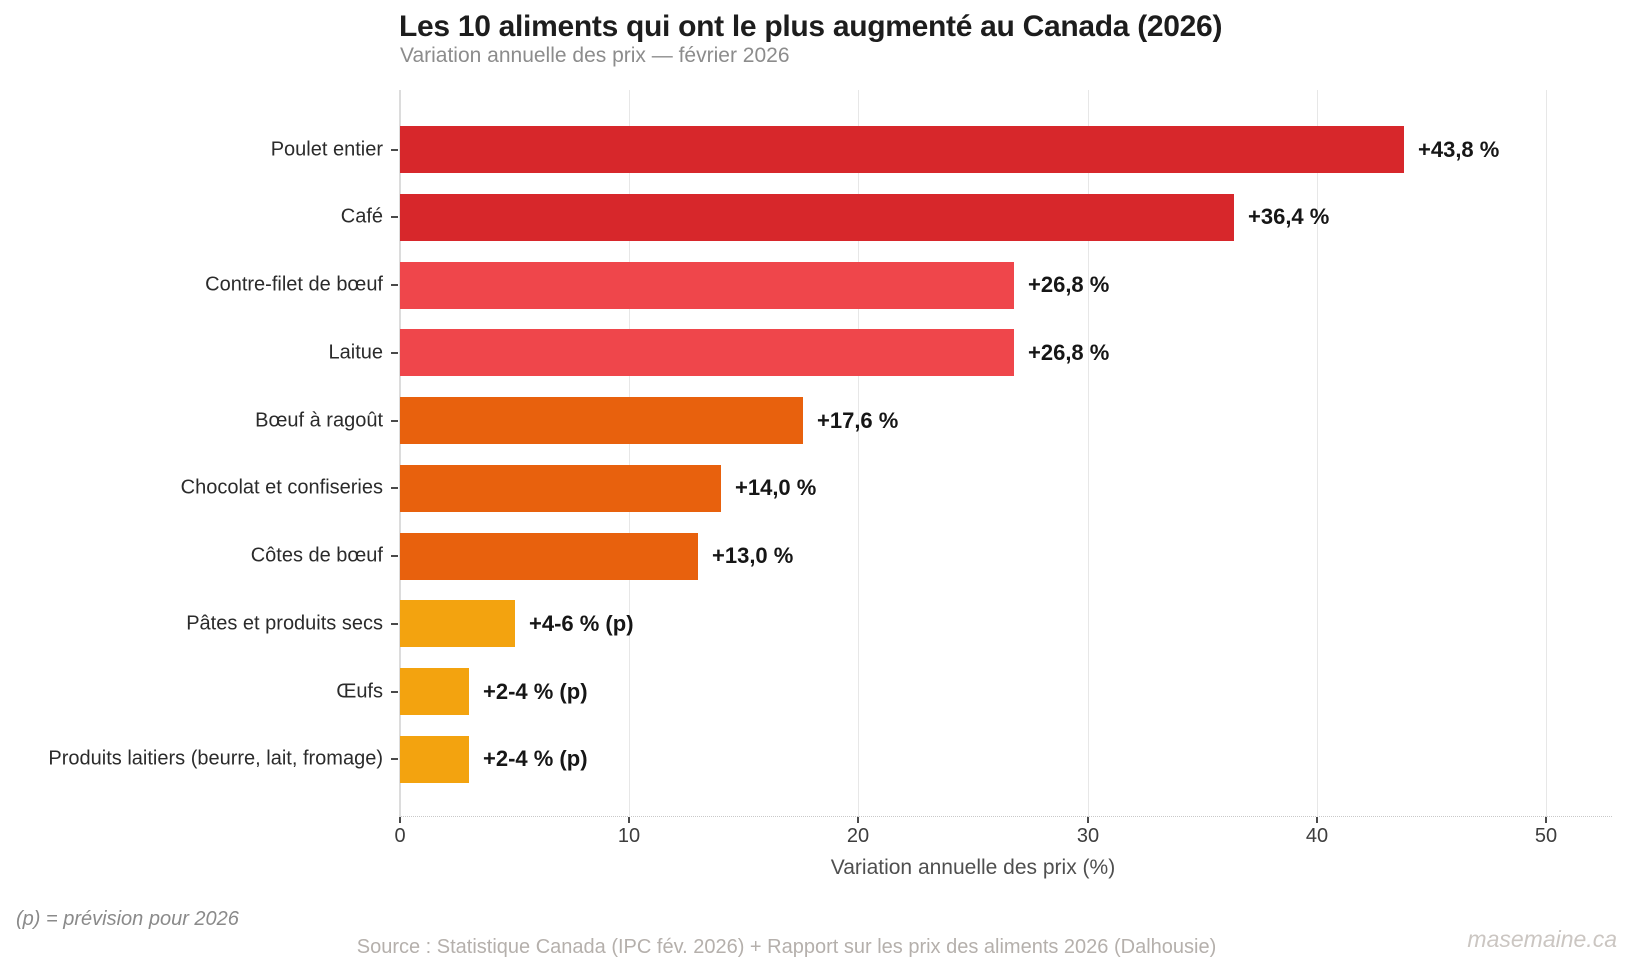 This screenshot has width=1641, height=962. I want to click on category-label: Contre-filet de bœuf, so click(294, 284).